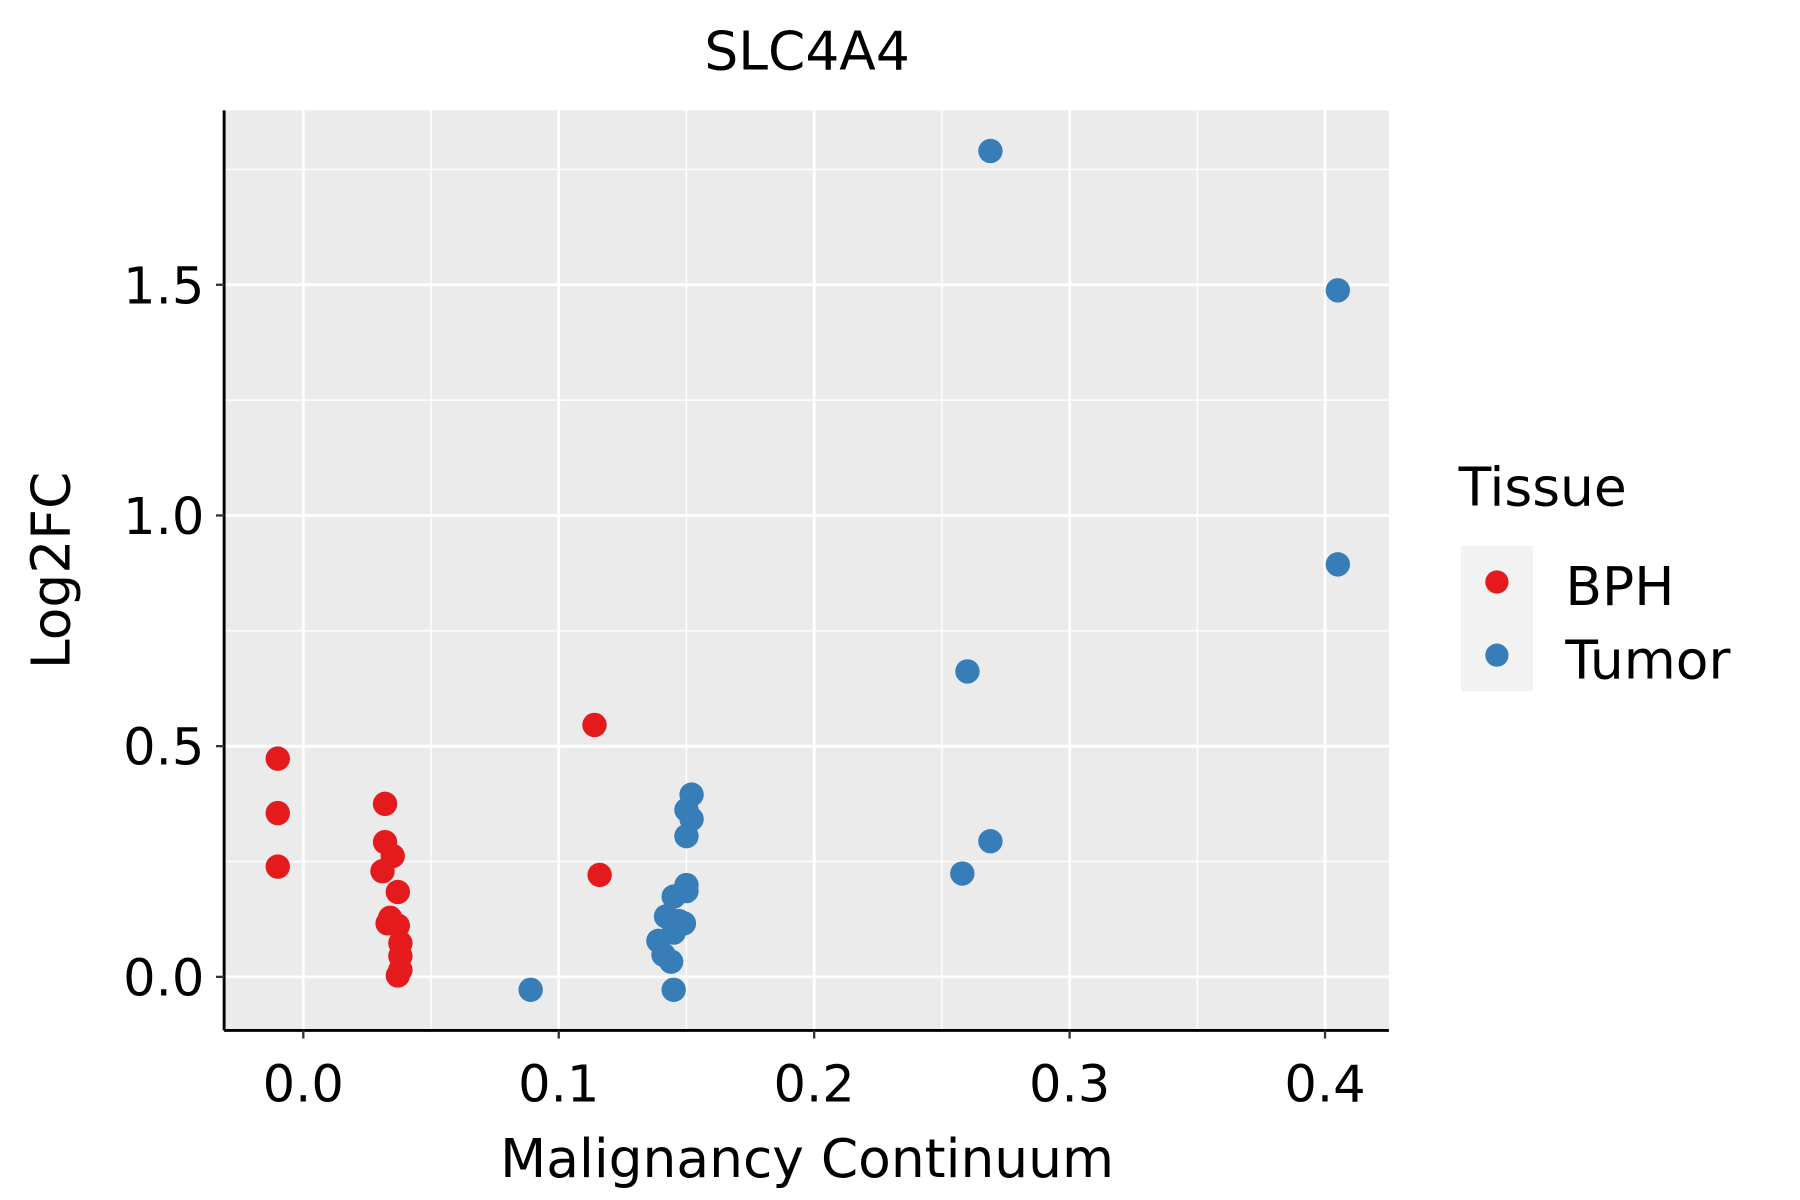  I want to click on legend-key-bph, so click(1497, 582).